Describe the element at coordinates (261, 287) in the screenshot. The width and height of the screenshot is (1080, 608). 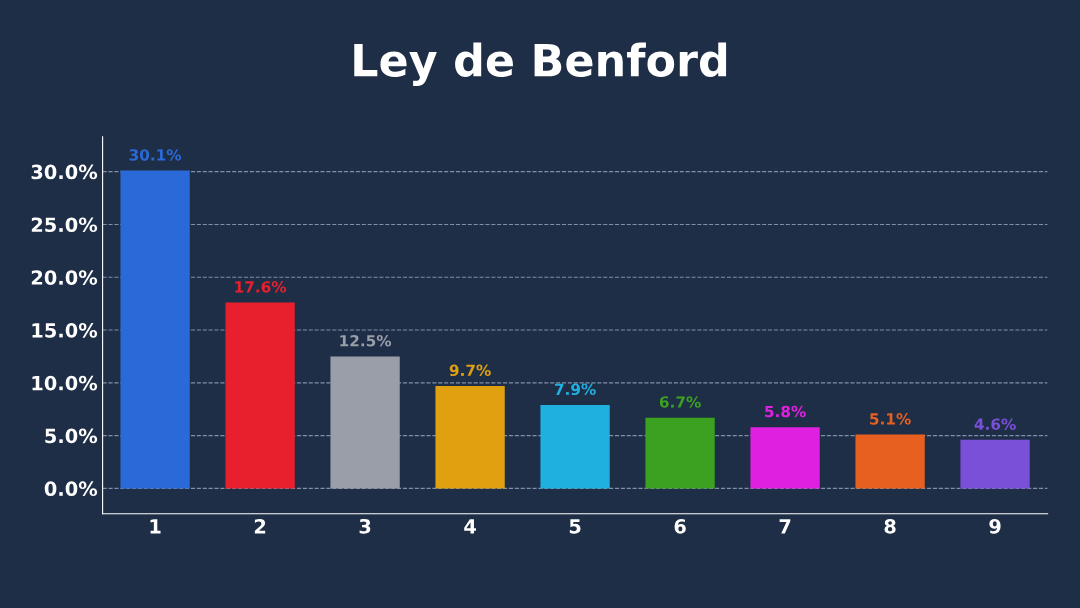
I see `data-label: 17.6%` at that location.